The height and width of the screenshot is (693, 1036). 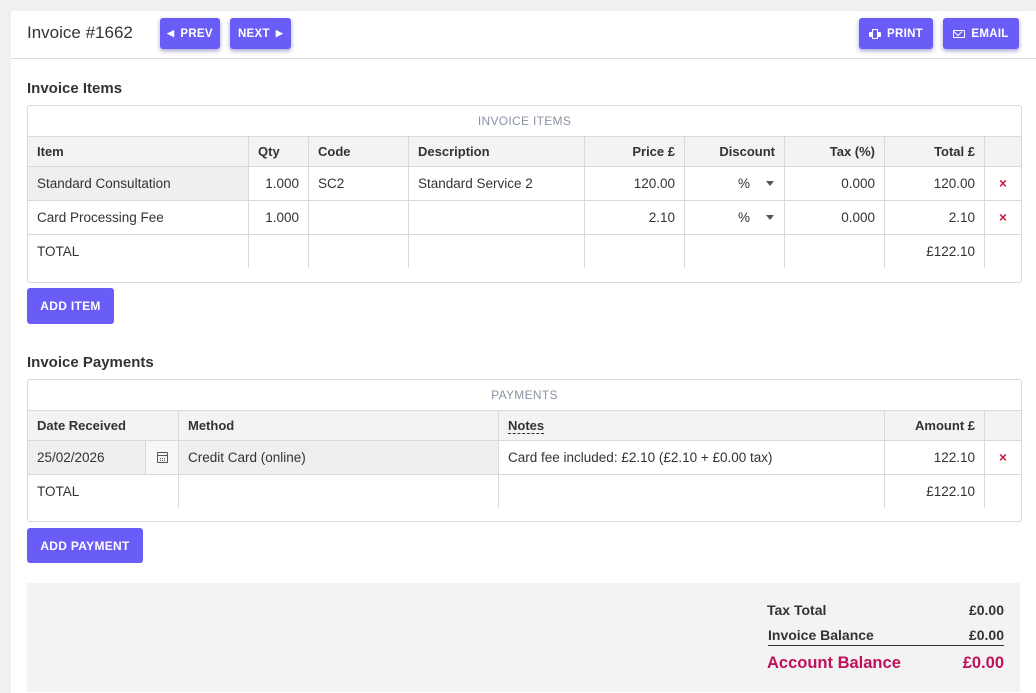 What do you see at coordinates (279, 151) in the screenshot?
I see `col-qty: Qty` at bounding box center [279, 151].